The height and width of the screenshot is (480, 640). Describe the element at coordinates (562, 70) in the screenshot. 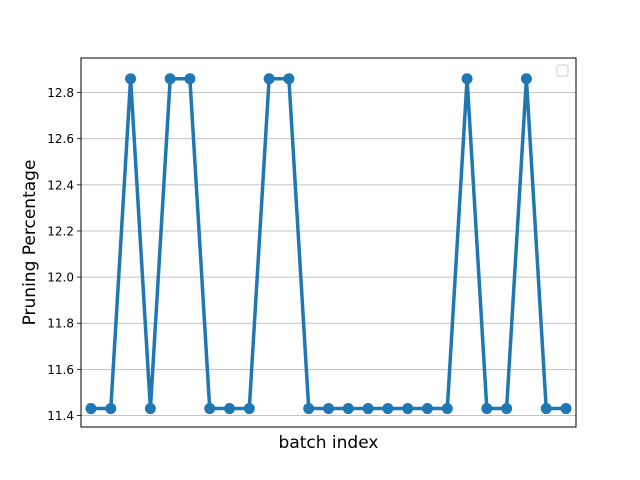

I see `legend-box` at that location.